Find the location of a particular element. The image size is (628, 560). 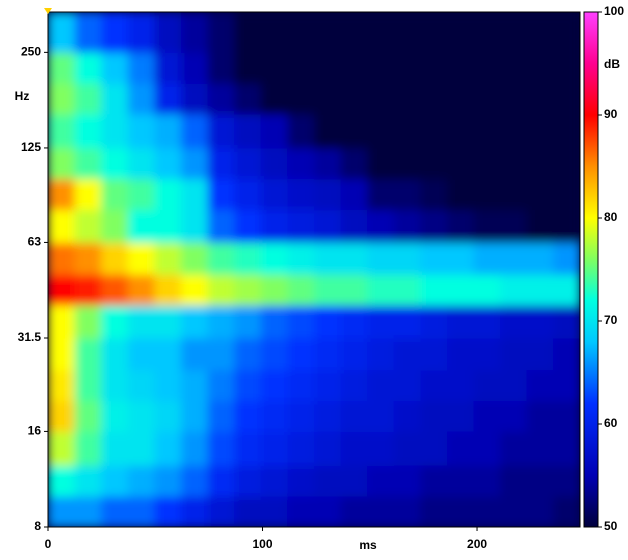

colorbar-label: dB is located at coordinates (612, 64).